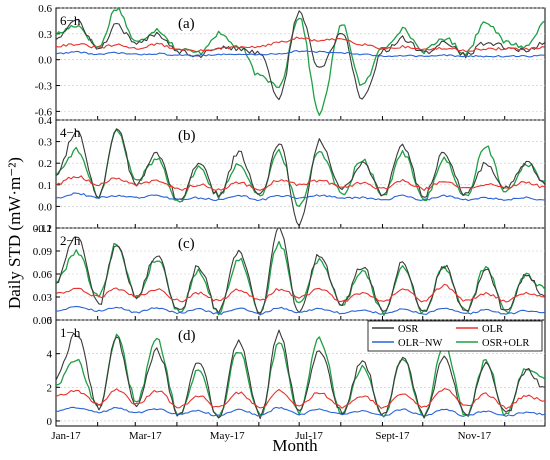  Describe the element at coordinates (187, 336) in the screenshot. I see `panel-letter: (d)` at that location.